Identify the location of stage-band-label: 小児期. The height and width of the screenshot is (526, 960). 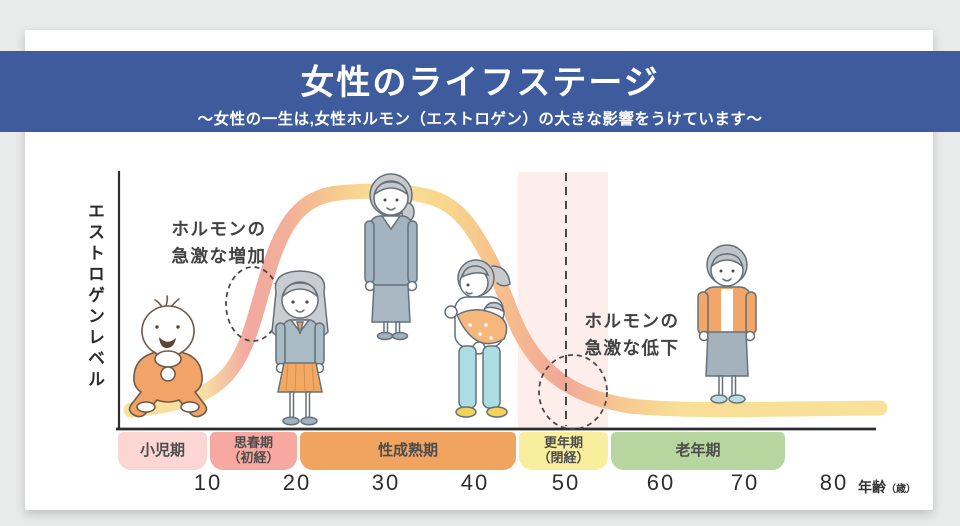
(162, 451).